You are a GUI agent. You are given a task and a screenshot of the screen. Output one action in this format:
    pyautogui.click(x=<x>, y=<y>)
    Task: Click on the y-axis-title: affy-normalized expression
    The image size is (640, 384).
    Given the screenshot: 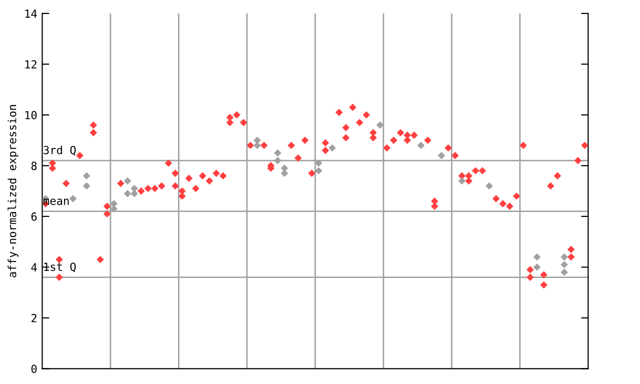 What is the action you would take?
    pyautogui.click(x=13, y=191)
    